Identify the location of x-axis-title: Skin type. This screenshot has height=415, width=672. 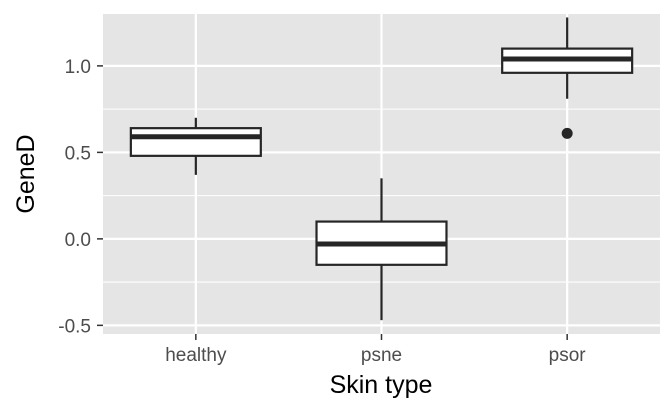
(381, 385).